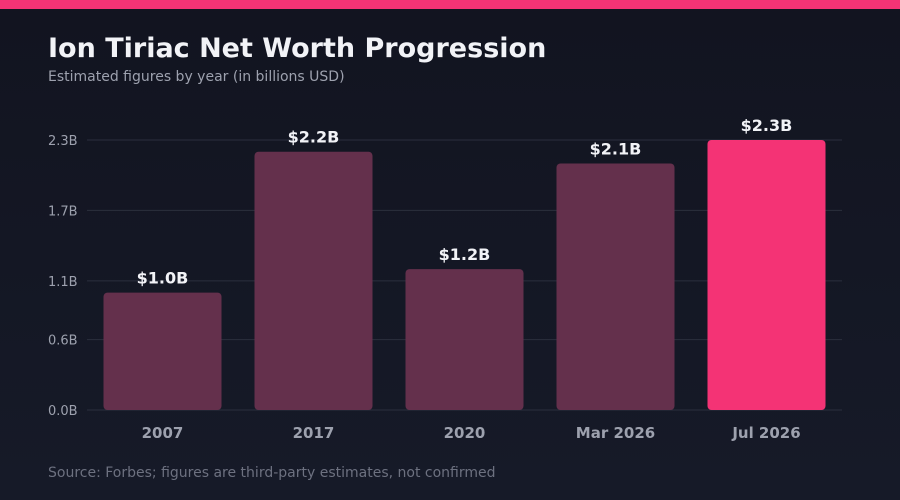 The image size is (900, 500). Describe the element at coordinates (297, 48) in the screenshot. I see `chart-title: Ion Tiriac Net Worth Progression` at that location.